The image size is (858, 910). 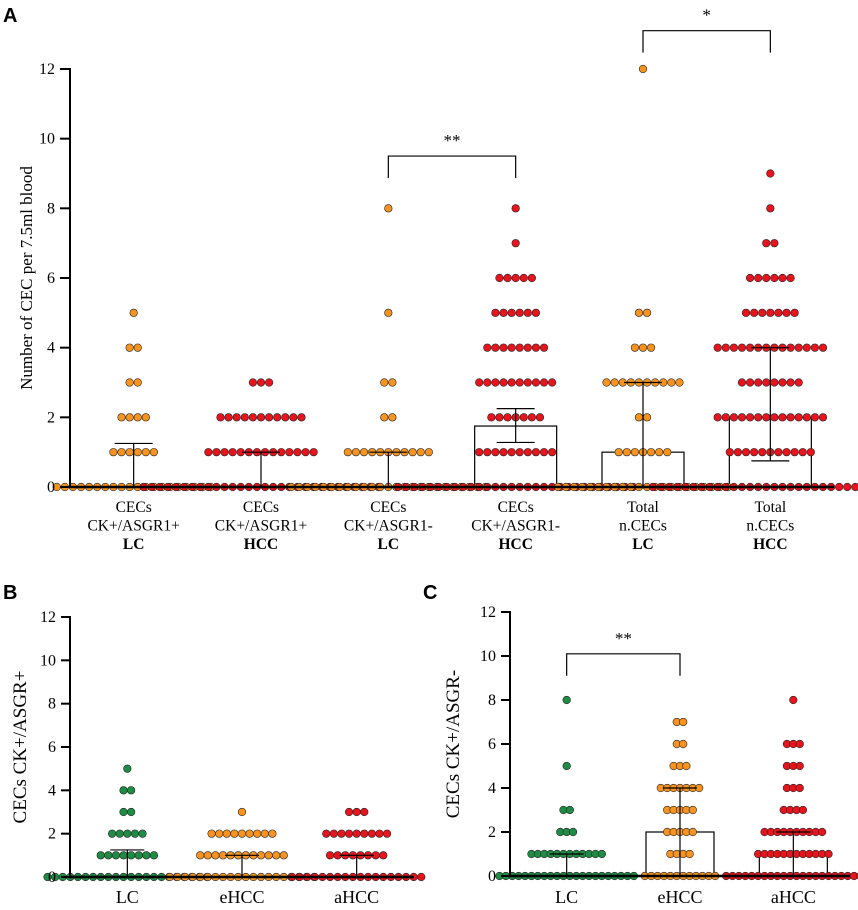 I want to click on x-category-label: n.CECs, so click(x=770, y=526).